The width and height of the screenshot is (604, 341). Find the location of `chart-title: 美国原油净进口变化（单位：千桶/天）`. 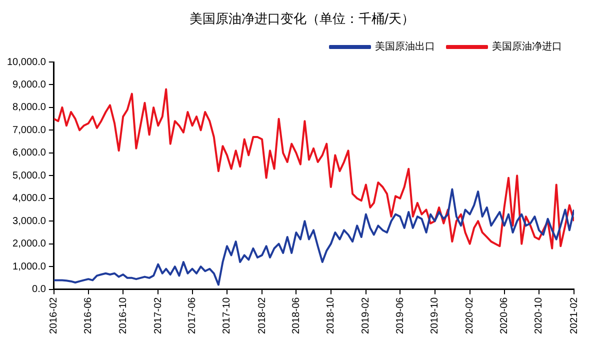

chart-title: 美国原油净进口变化（单位：千桶/天） is located at coordinates (302, 19).